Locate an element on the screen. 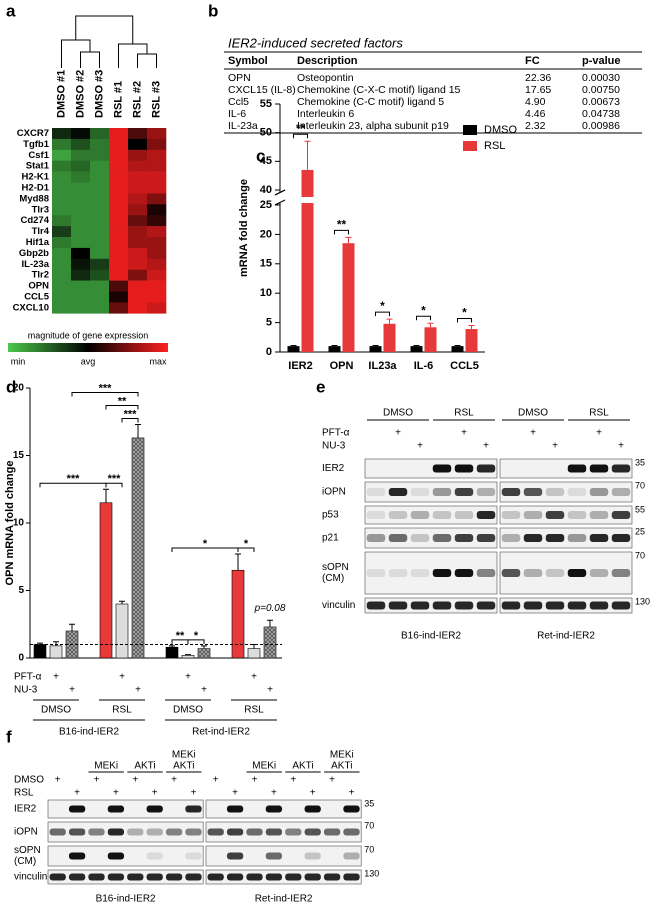 This screenshot has height=910, width=657. break-gap is located at coordinates (380, 200).